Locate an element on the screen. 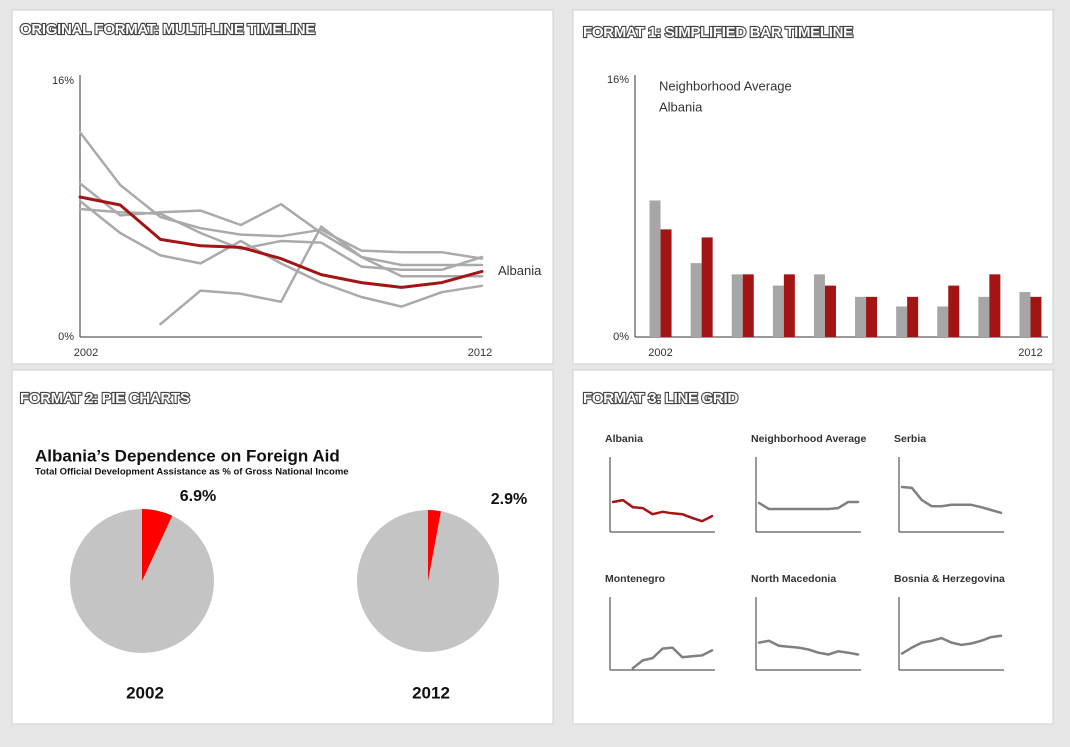 The height and width of the screenshot is (747, 1070). panel-heading: FORMAT 1: SIMPLIFIED BAR TIMELINE is located at coordinates (718, 32).